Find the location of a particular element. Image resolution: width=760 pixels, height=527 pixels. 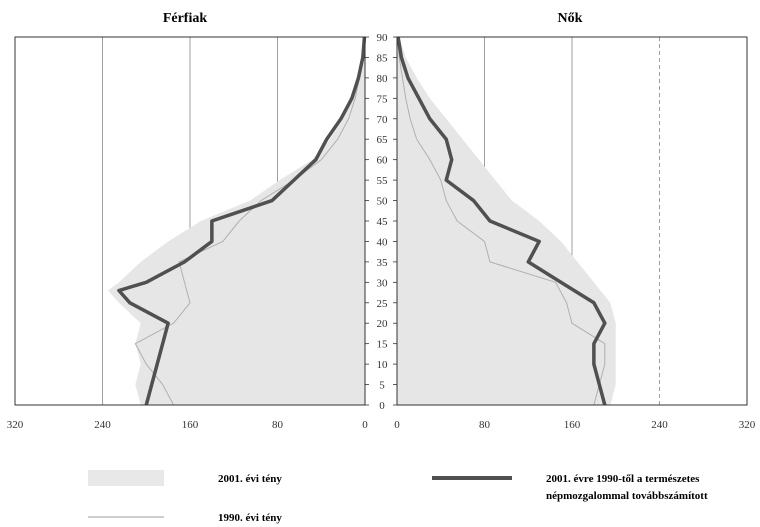

age-tick-label-5: 5 is located at coordinates (382, 386).